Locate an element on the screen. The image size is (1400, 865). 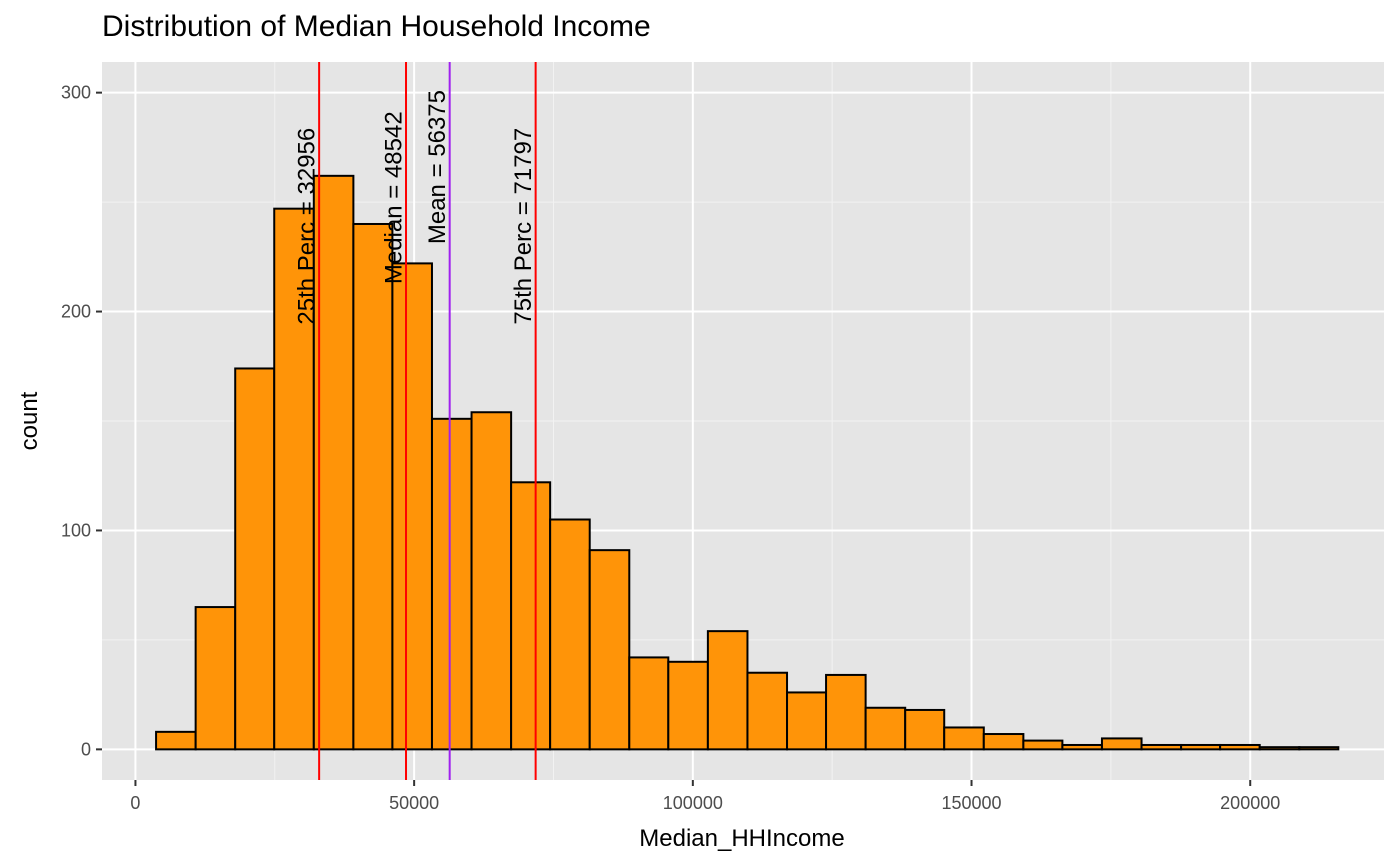
y-tick-label: 100 is located at coordinates (76, 530).